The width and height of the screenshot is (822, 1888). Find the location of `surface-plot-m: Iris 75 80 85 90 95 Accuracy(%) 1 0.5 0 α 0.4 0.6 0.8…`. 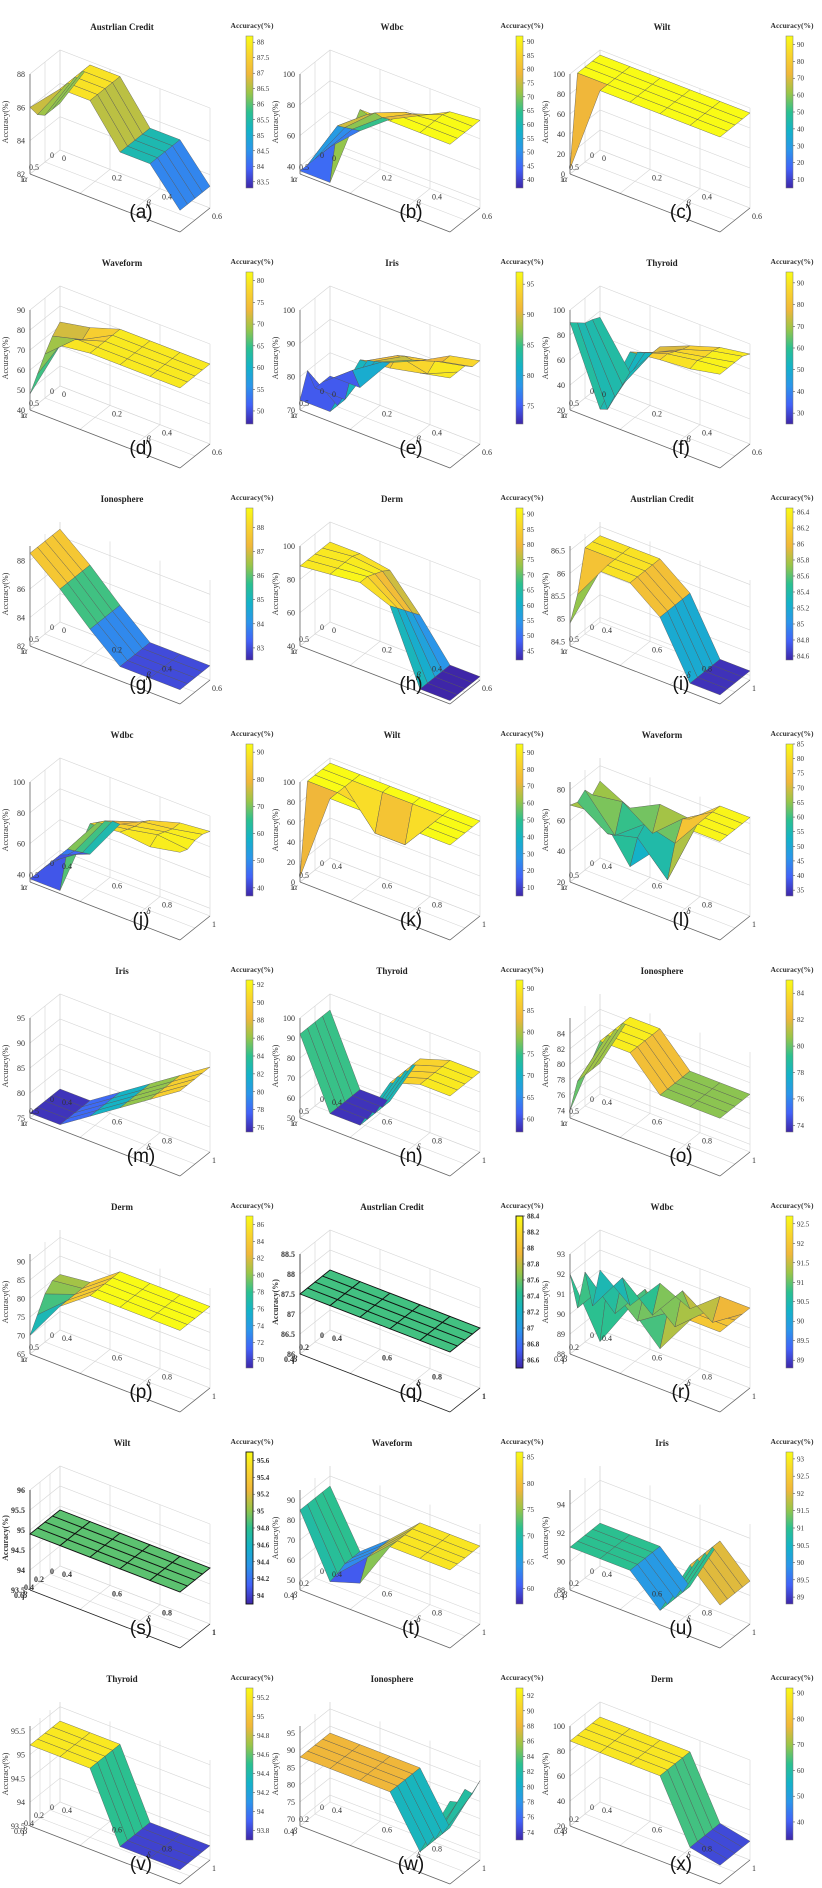

surface-plot-m: Iris 75 80 85 90 95 Accuracy(%) 1 0.5 0 α 0.4 0.6 0.8… is located at coordinates (137, 1071).